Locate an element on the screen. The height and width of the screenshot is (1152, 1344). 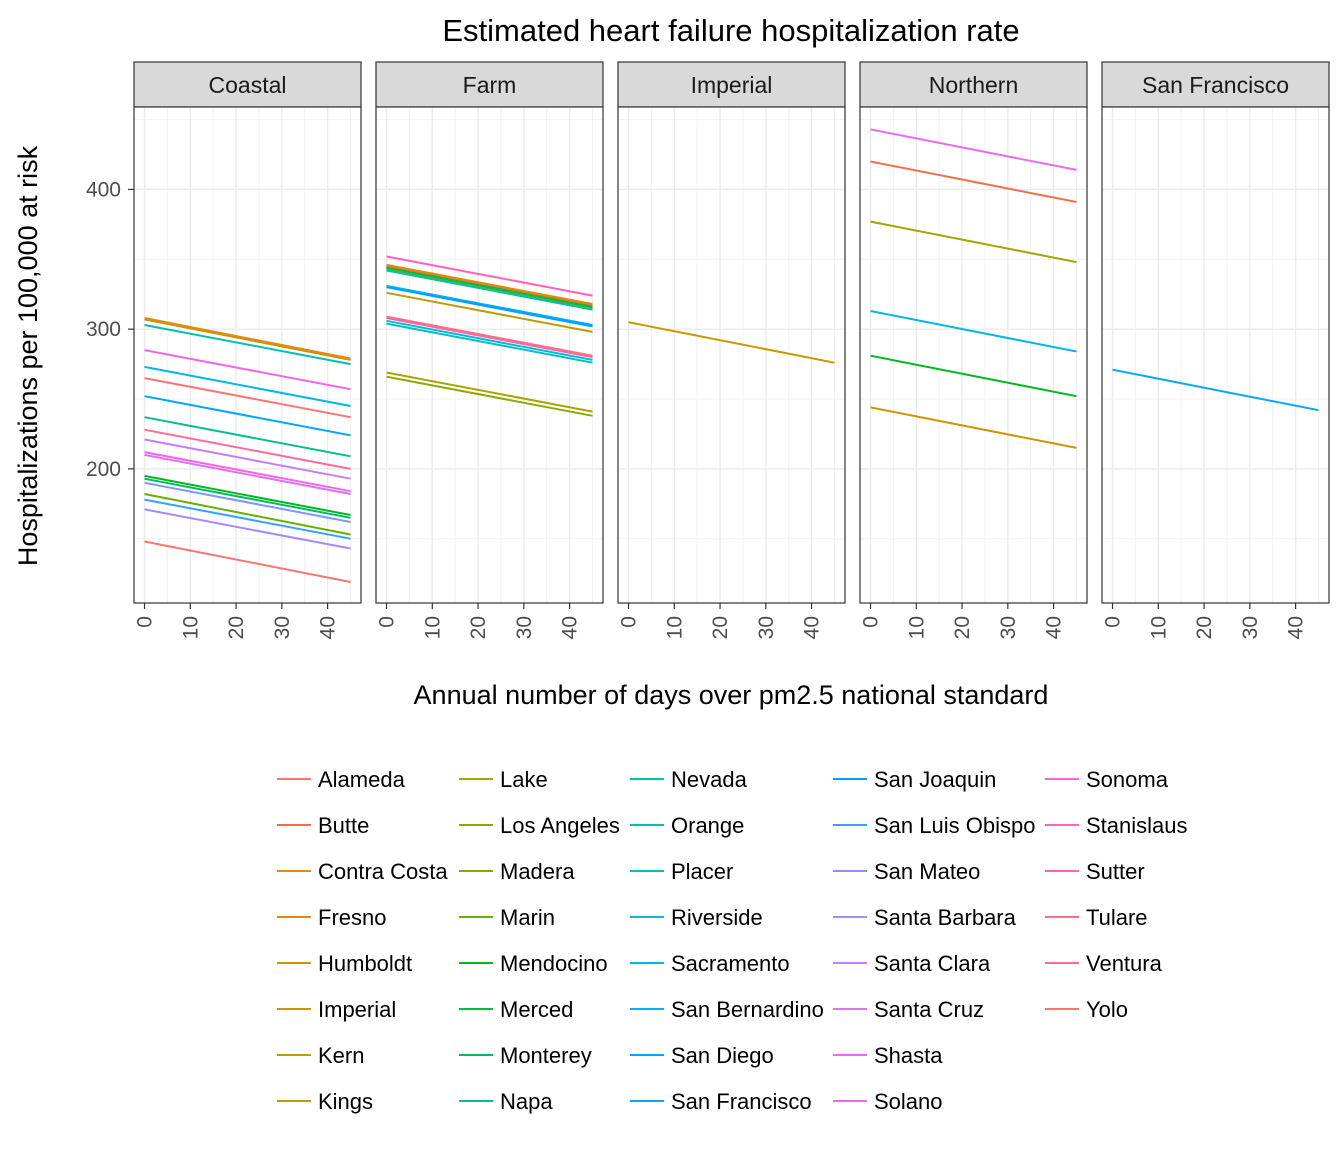
legend-item: Los Angeles is located at coordinates (539, 825).